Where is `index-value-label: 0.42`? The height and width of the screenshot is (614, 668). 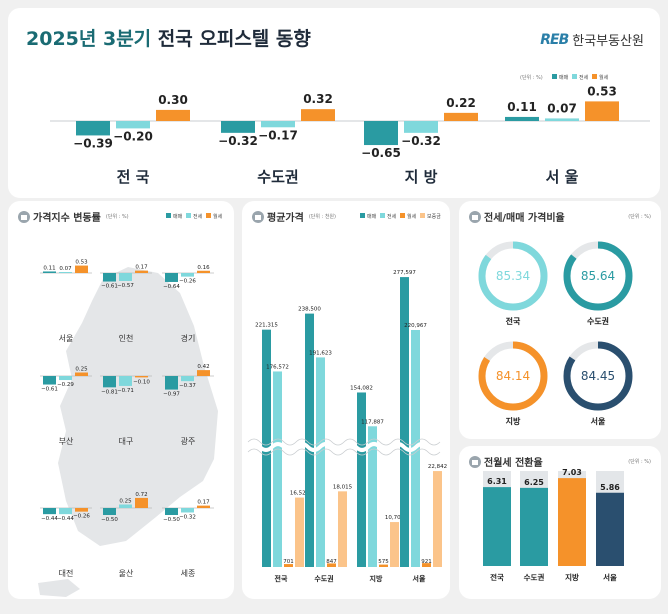
index-value-label: 0.42 is located at coordinates (203, 367).